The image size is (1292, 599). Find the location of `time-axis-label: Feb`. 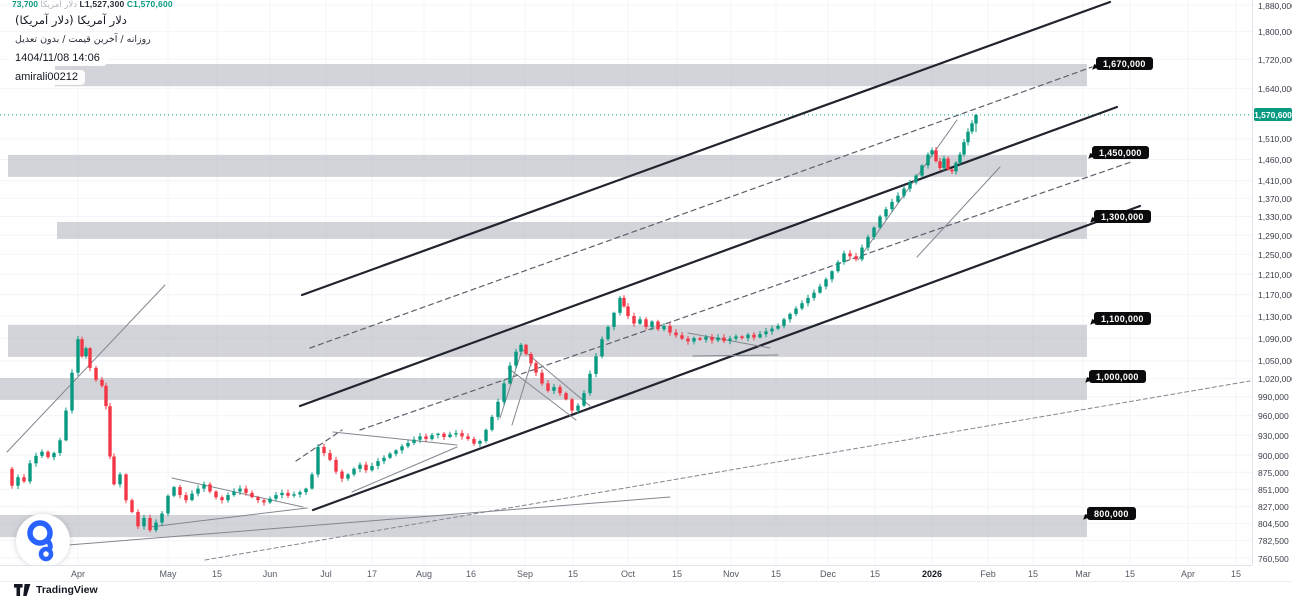

time-axis-label: Feb is located at coordinates (988, 574).